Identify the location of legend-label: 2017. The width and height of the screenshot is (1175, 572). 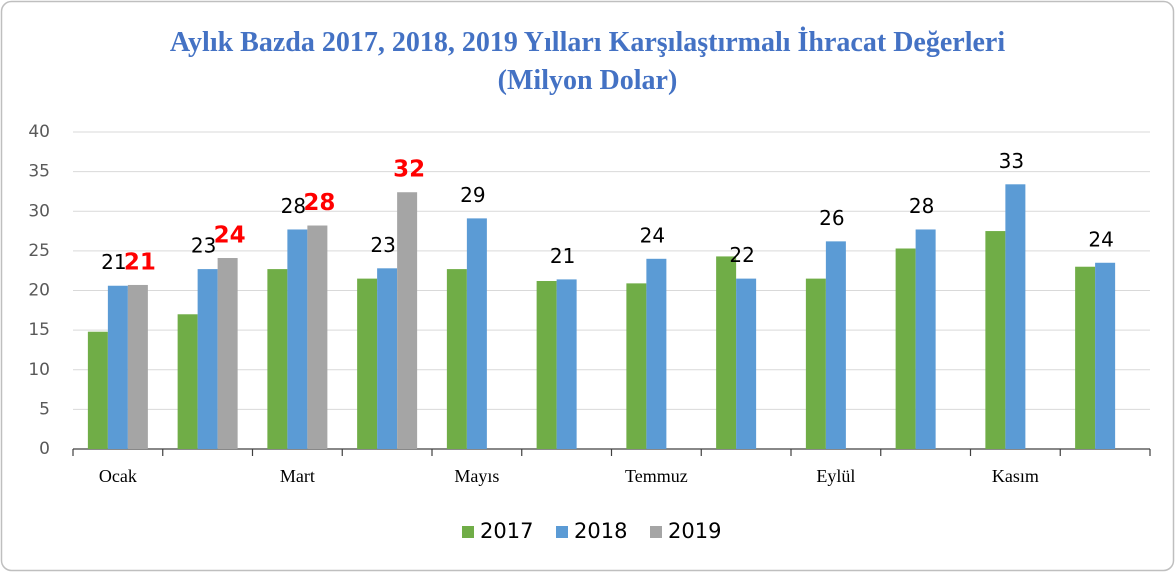
(506, 531).